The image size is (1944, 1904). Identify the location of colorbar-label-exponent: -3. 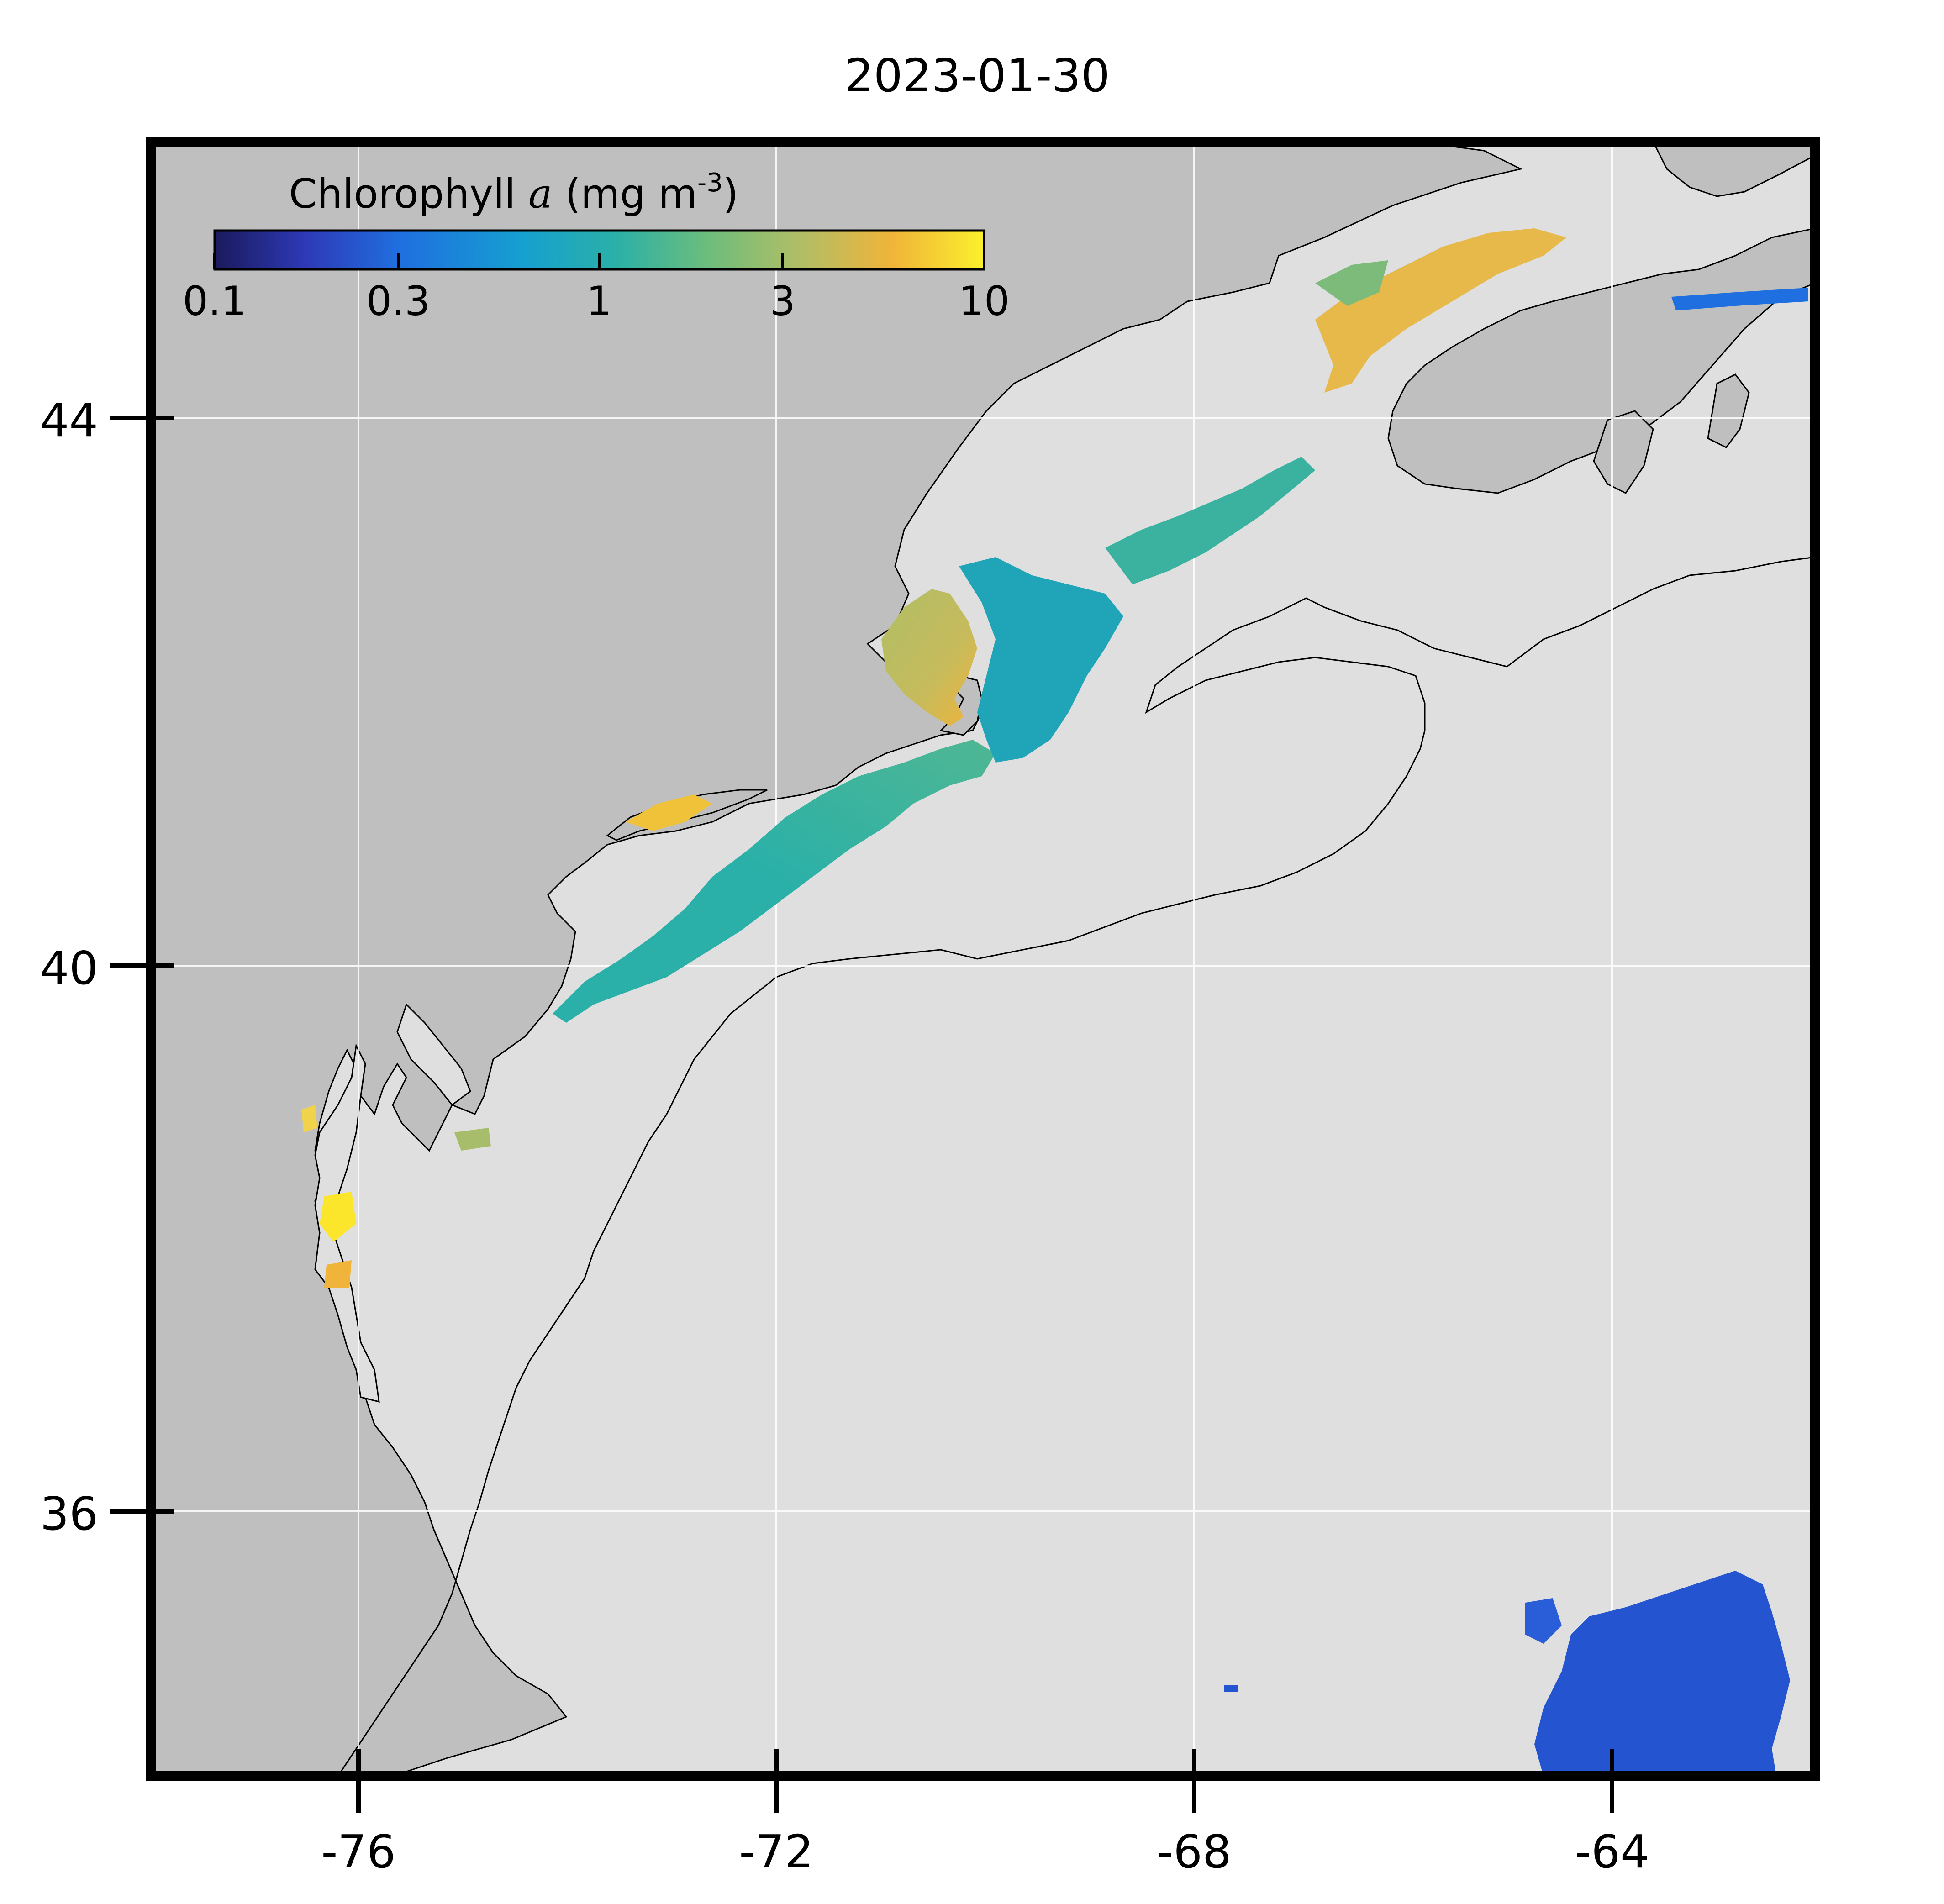
(710, 183).